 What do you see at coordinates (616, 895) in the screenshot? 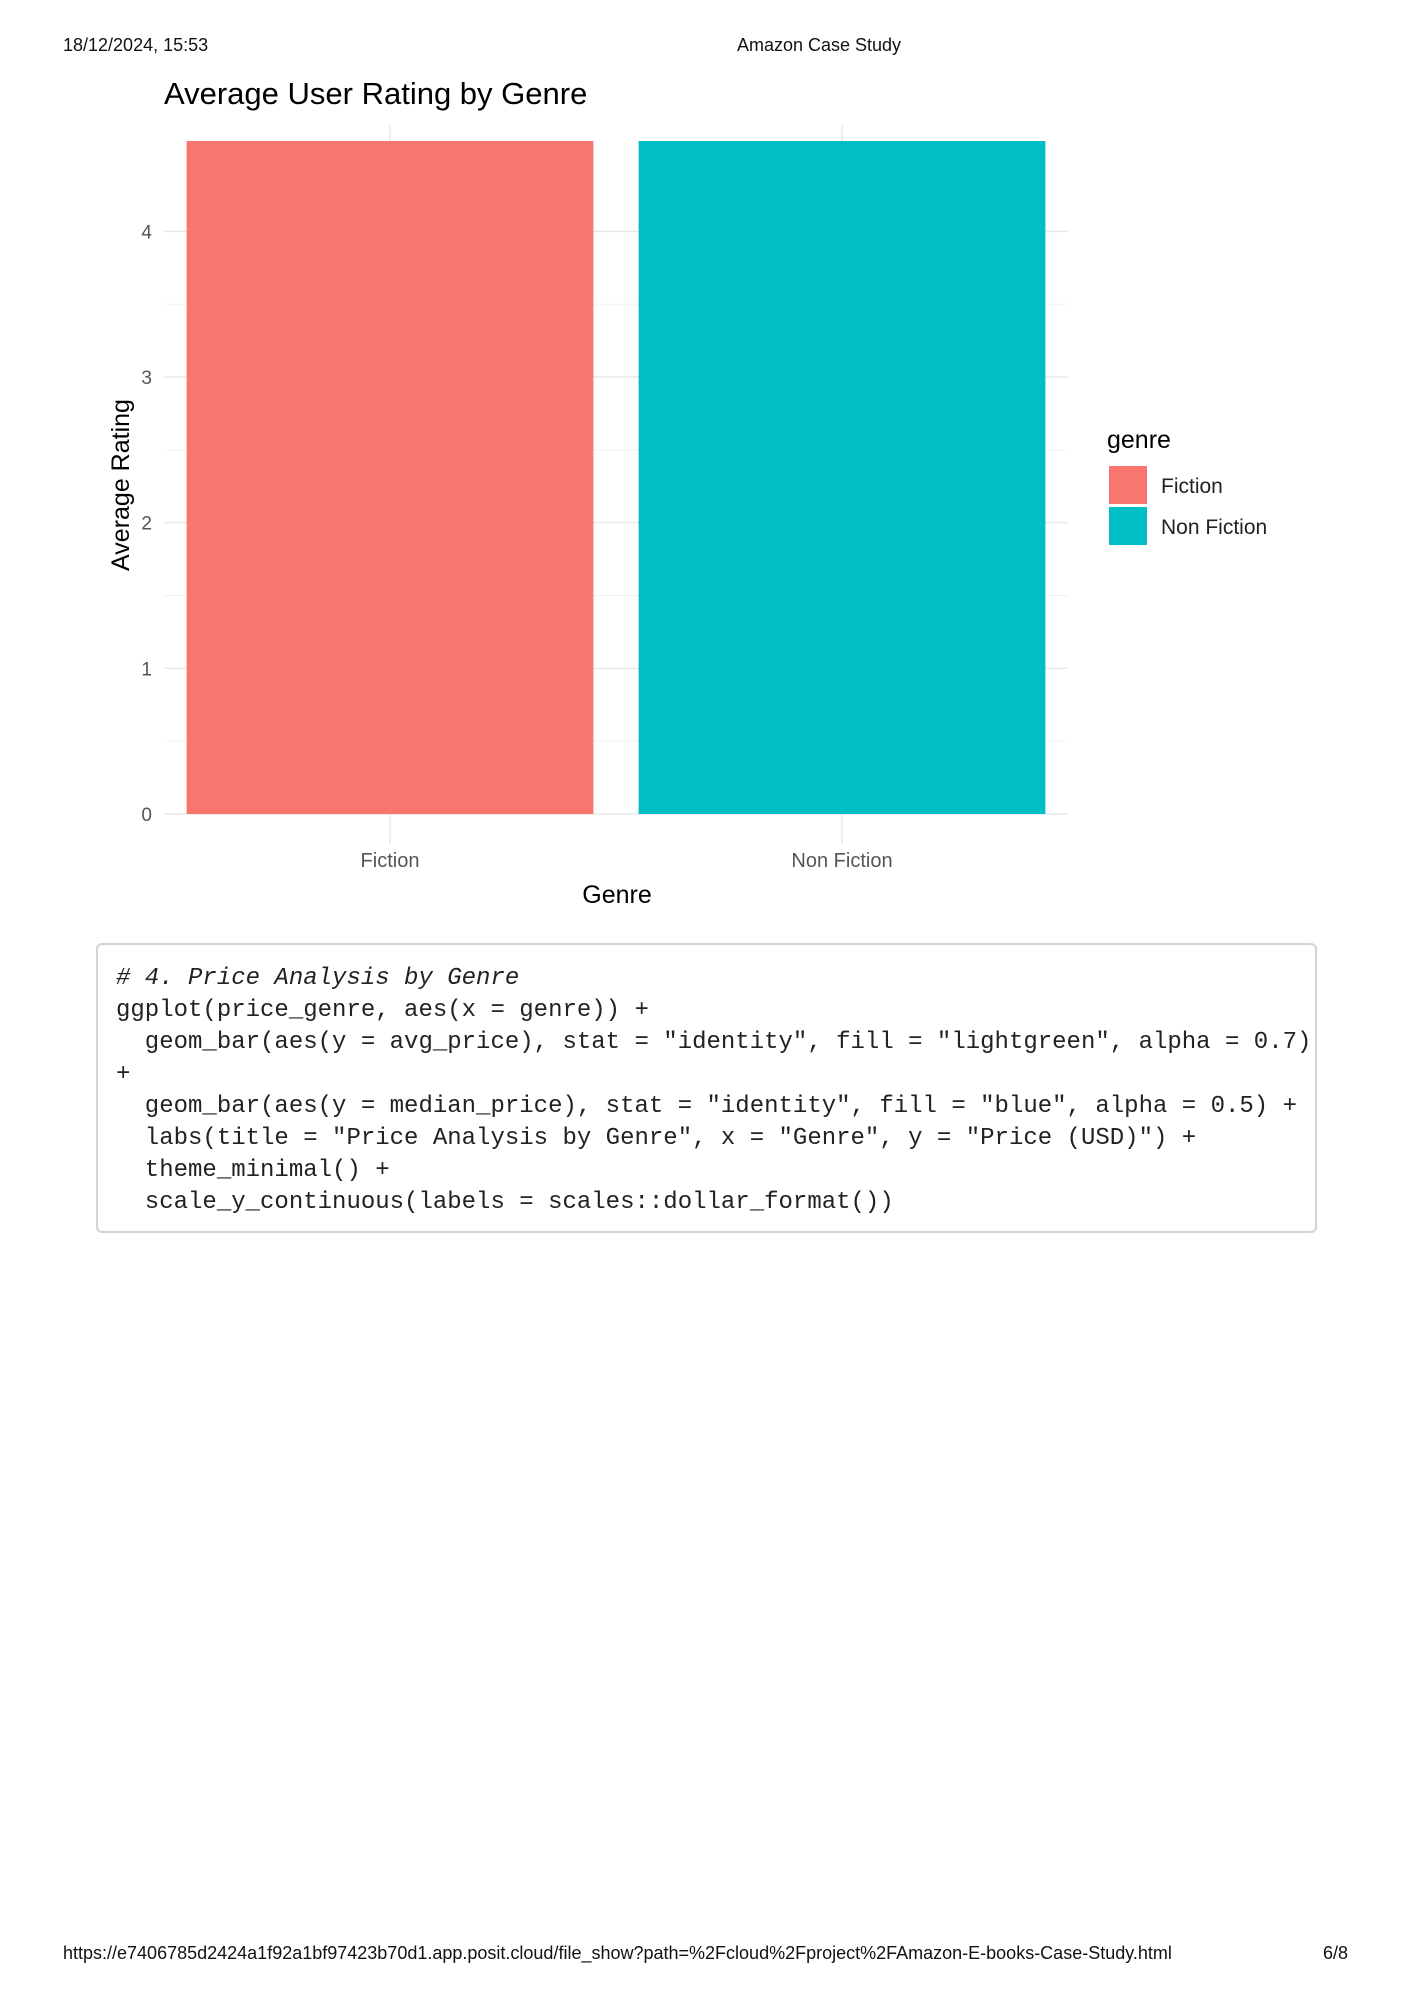
I see `x-axis-label: Genre` at bounding box center [616, 895].